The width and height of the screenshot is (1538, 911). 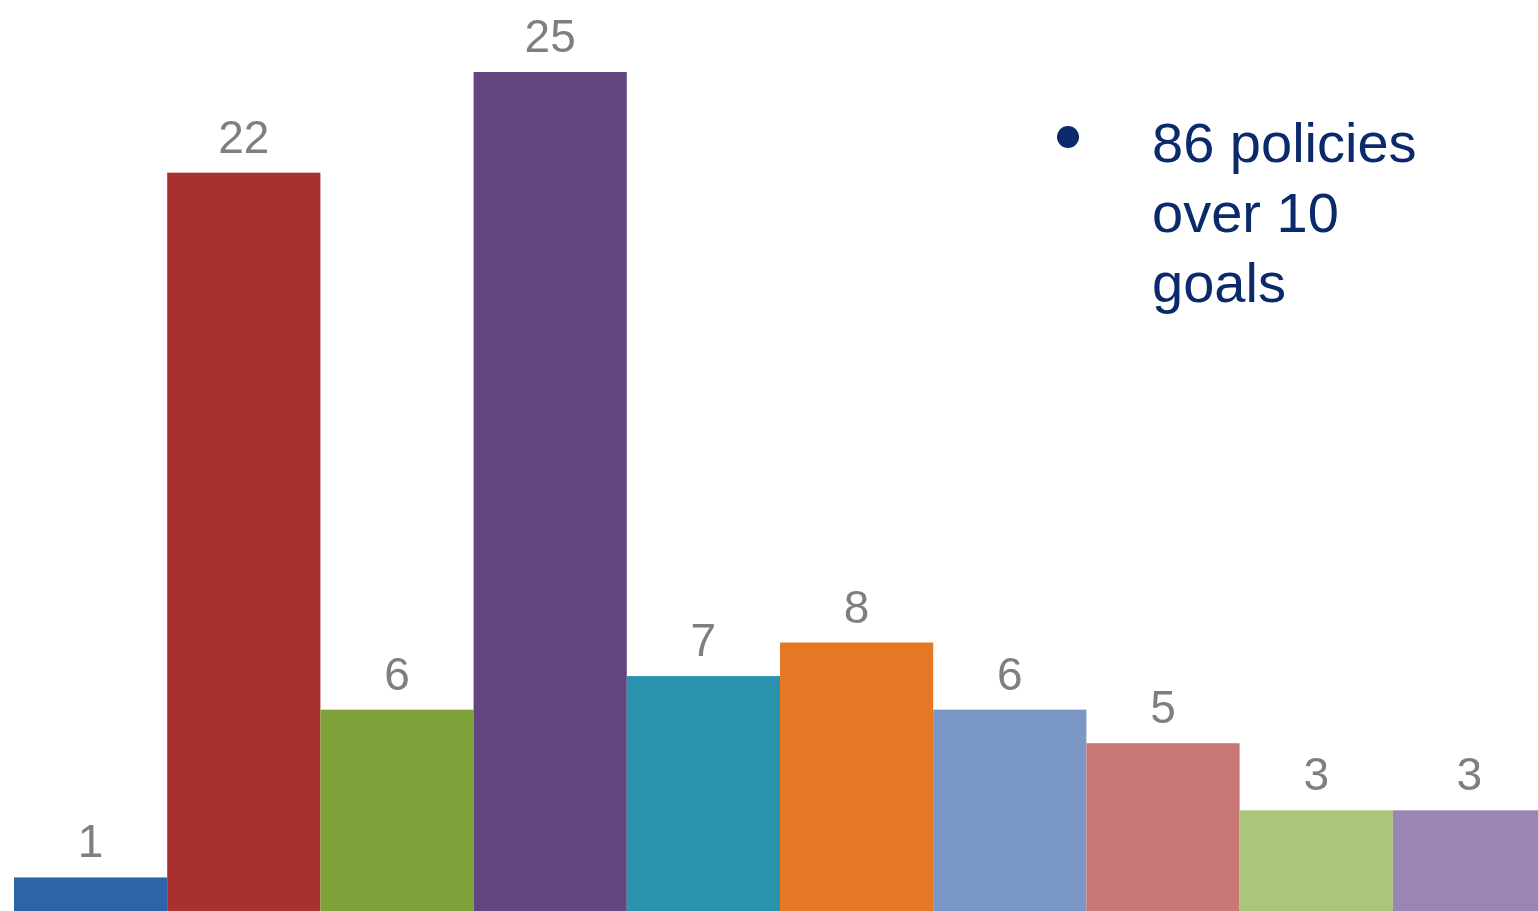 What do you see at coordinates (244, 136) in the screenshot?
I see `data-label: 22` at bounding box center [244, 136].